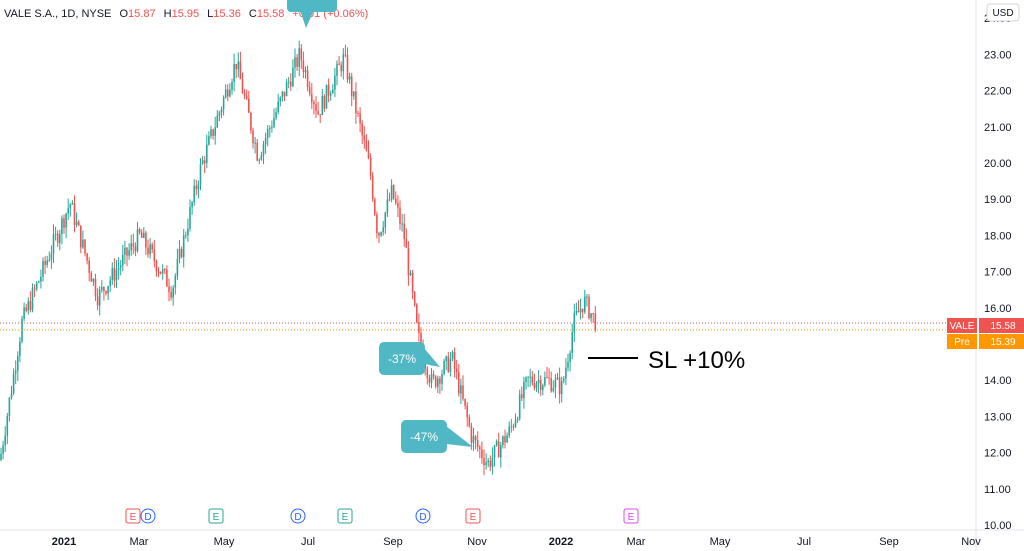 This screenshot has height=551, width=1024. I want to click on currency-badge: USD, so click(1003, 12).